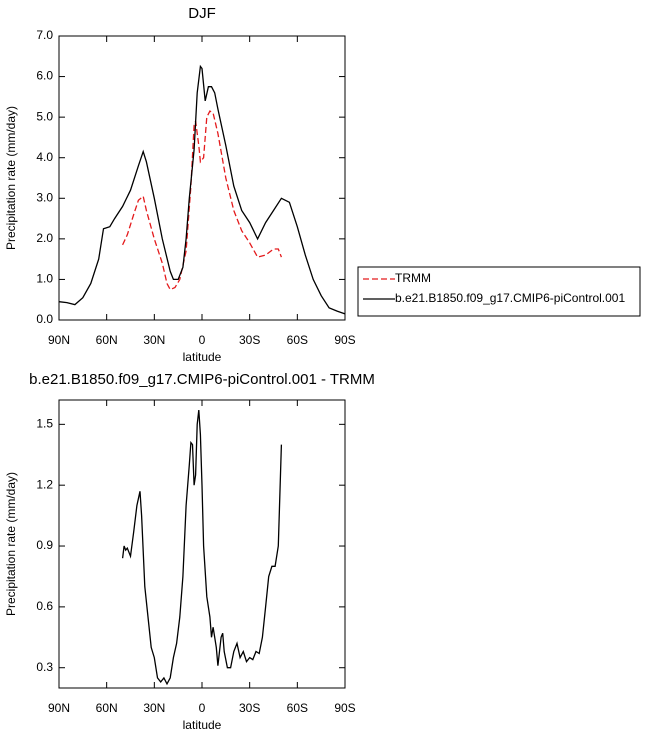 The image size is (647, 739). What do you see at coordinates (510, 298) in the screenshot?
I see `legend-label: b.e21.B1850.f09_g17.CMIP6-piControl.001` at bounding box center [510, 298].